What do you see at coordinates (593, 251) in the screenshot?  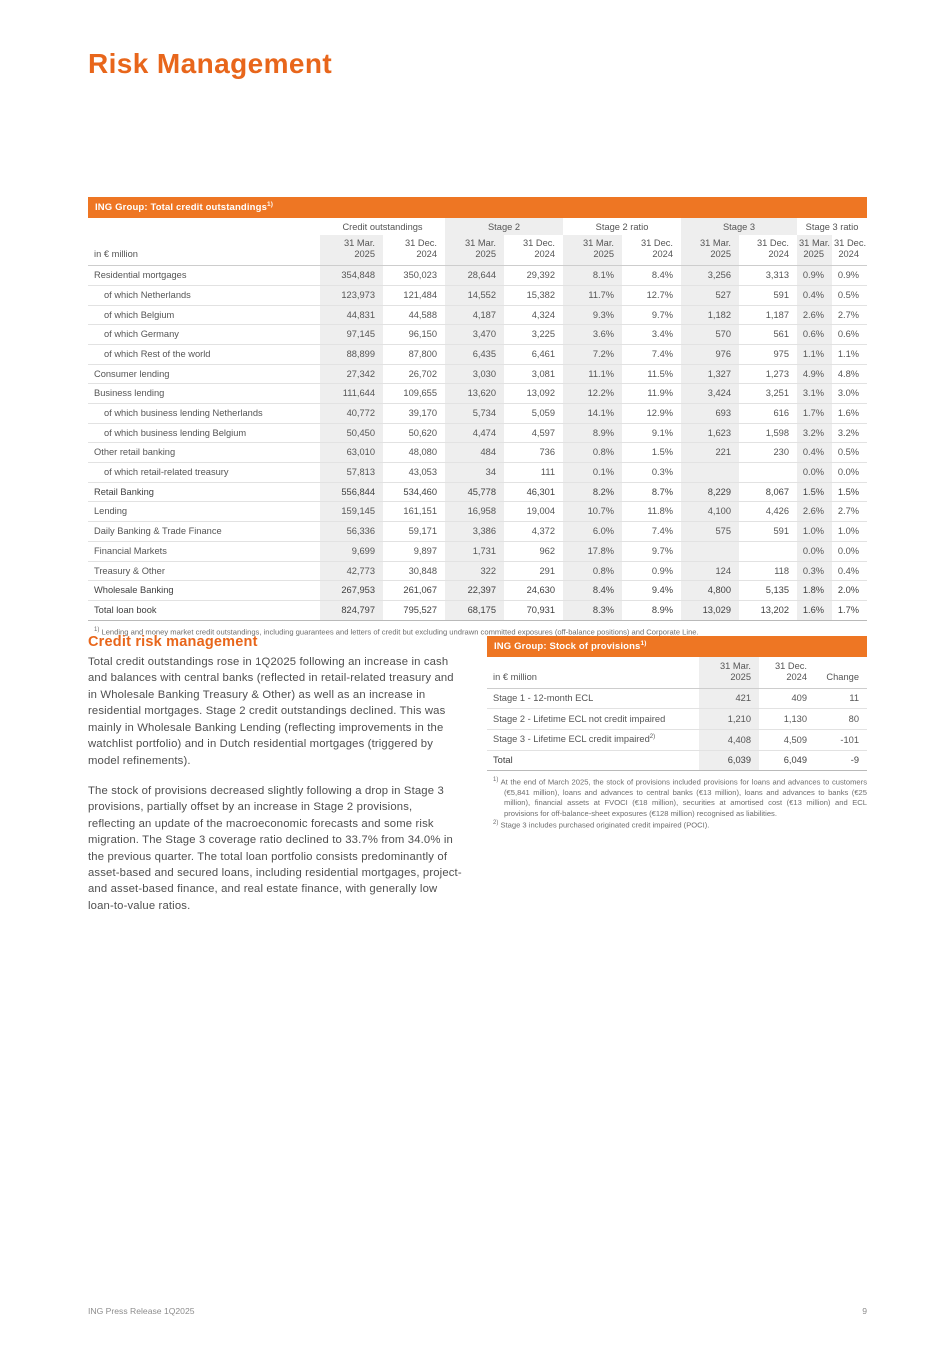 I see `date-header-4: 31 Mar. 2025` at bounding box center [593, 251].